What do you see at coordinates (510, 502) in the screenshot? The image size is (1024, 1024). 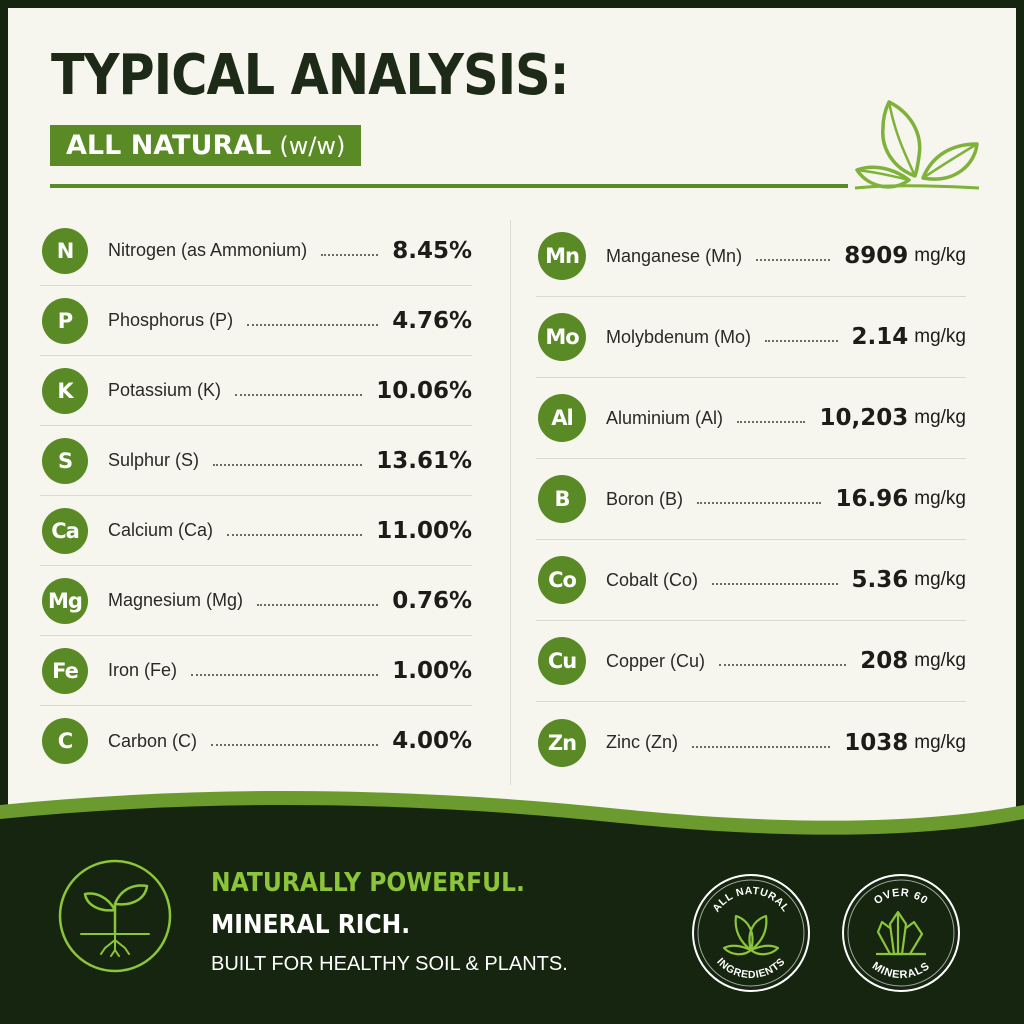 I see `column-divider` at bounding box center [510, 502].